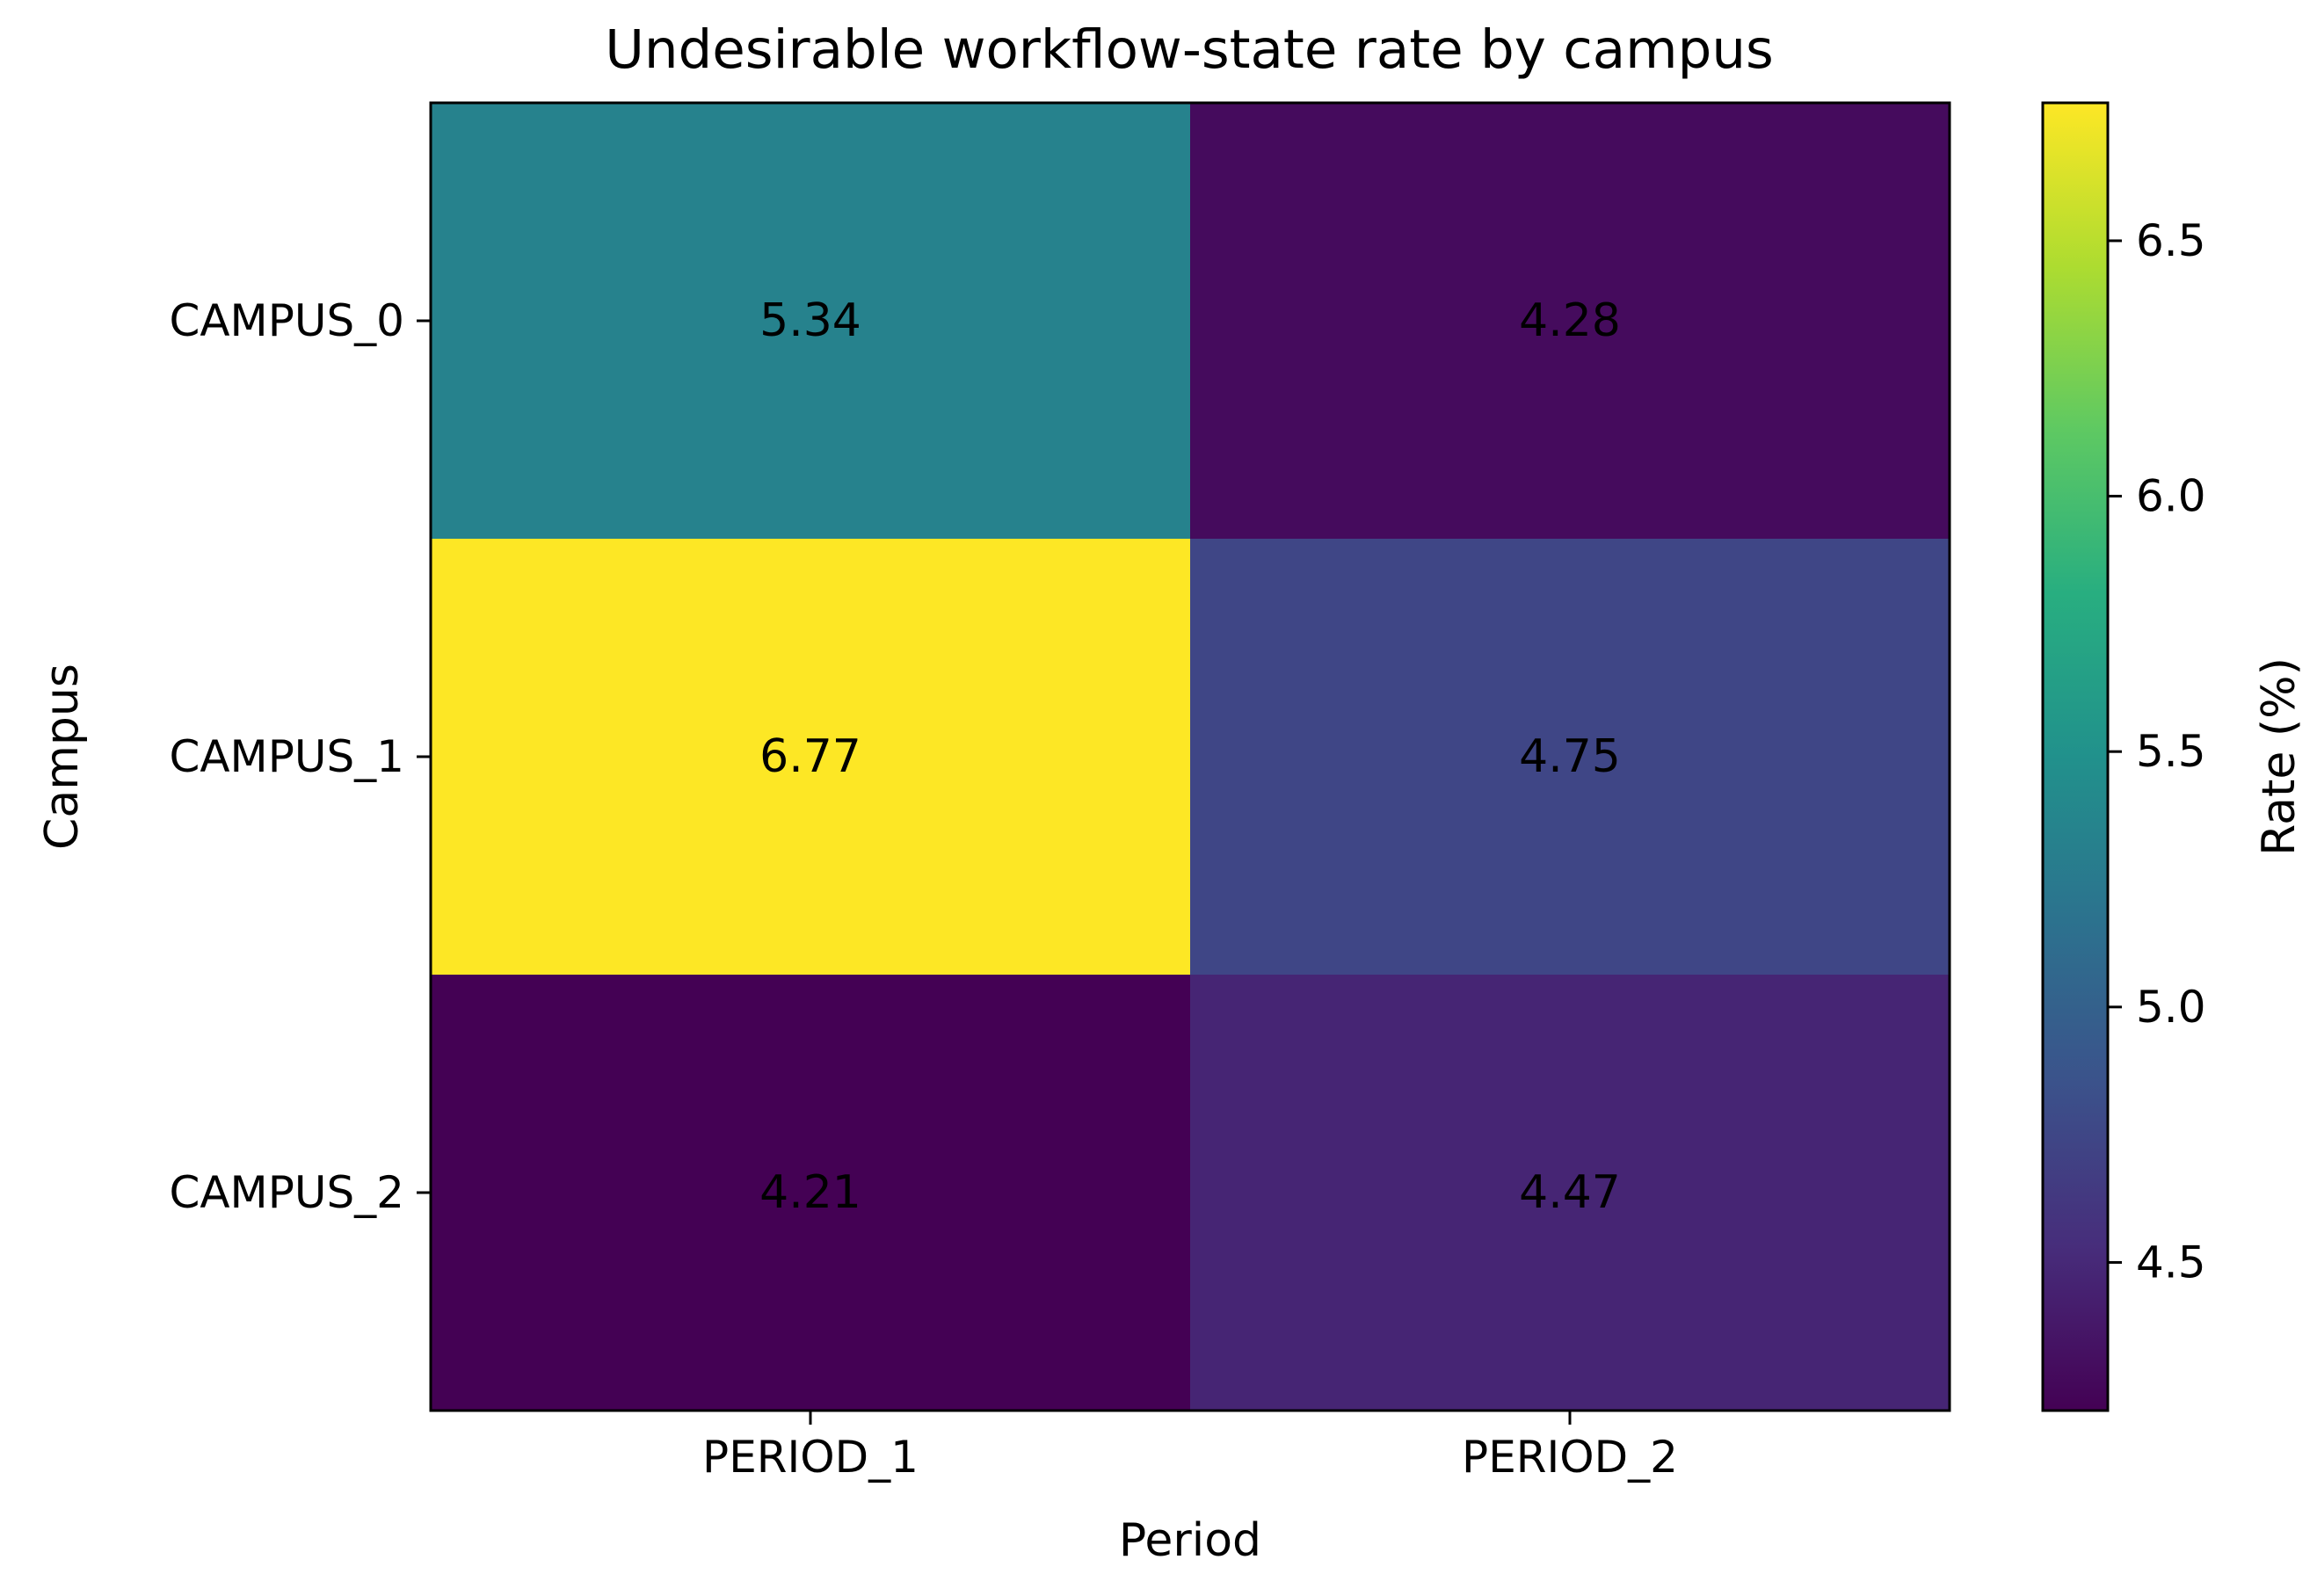 Image resolution: width=2317 pixels, height=1596 pixels. Describe the element at coordinates (1190, 1447) in the screenshot. I see `x-axis-ticks: PERIOD_1 PERIOD_2` at that location.